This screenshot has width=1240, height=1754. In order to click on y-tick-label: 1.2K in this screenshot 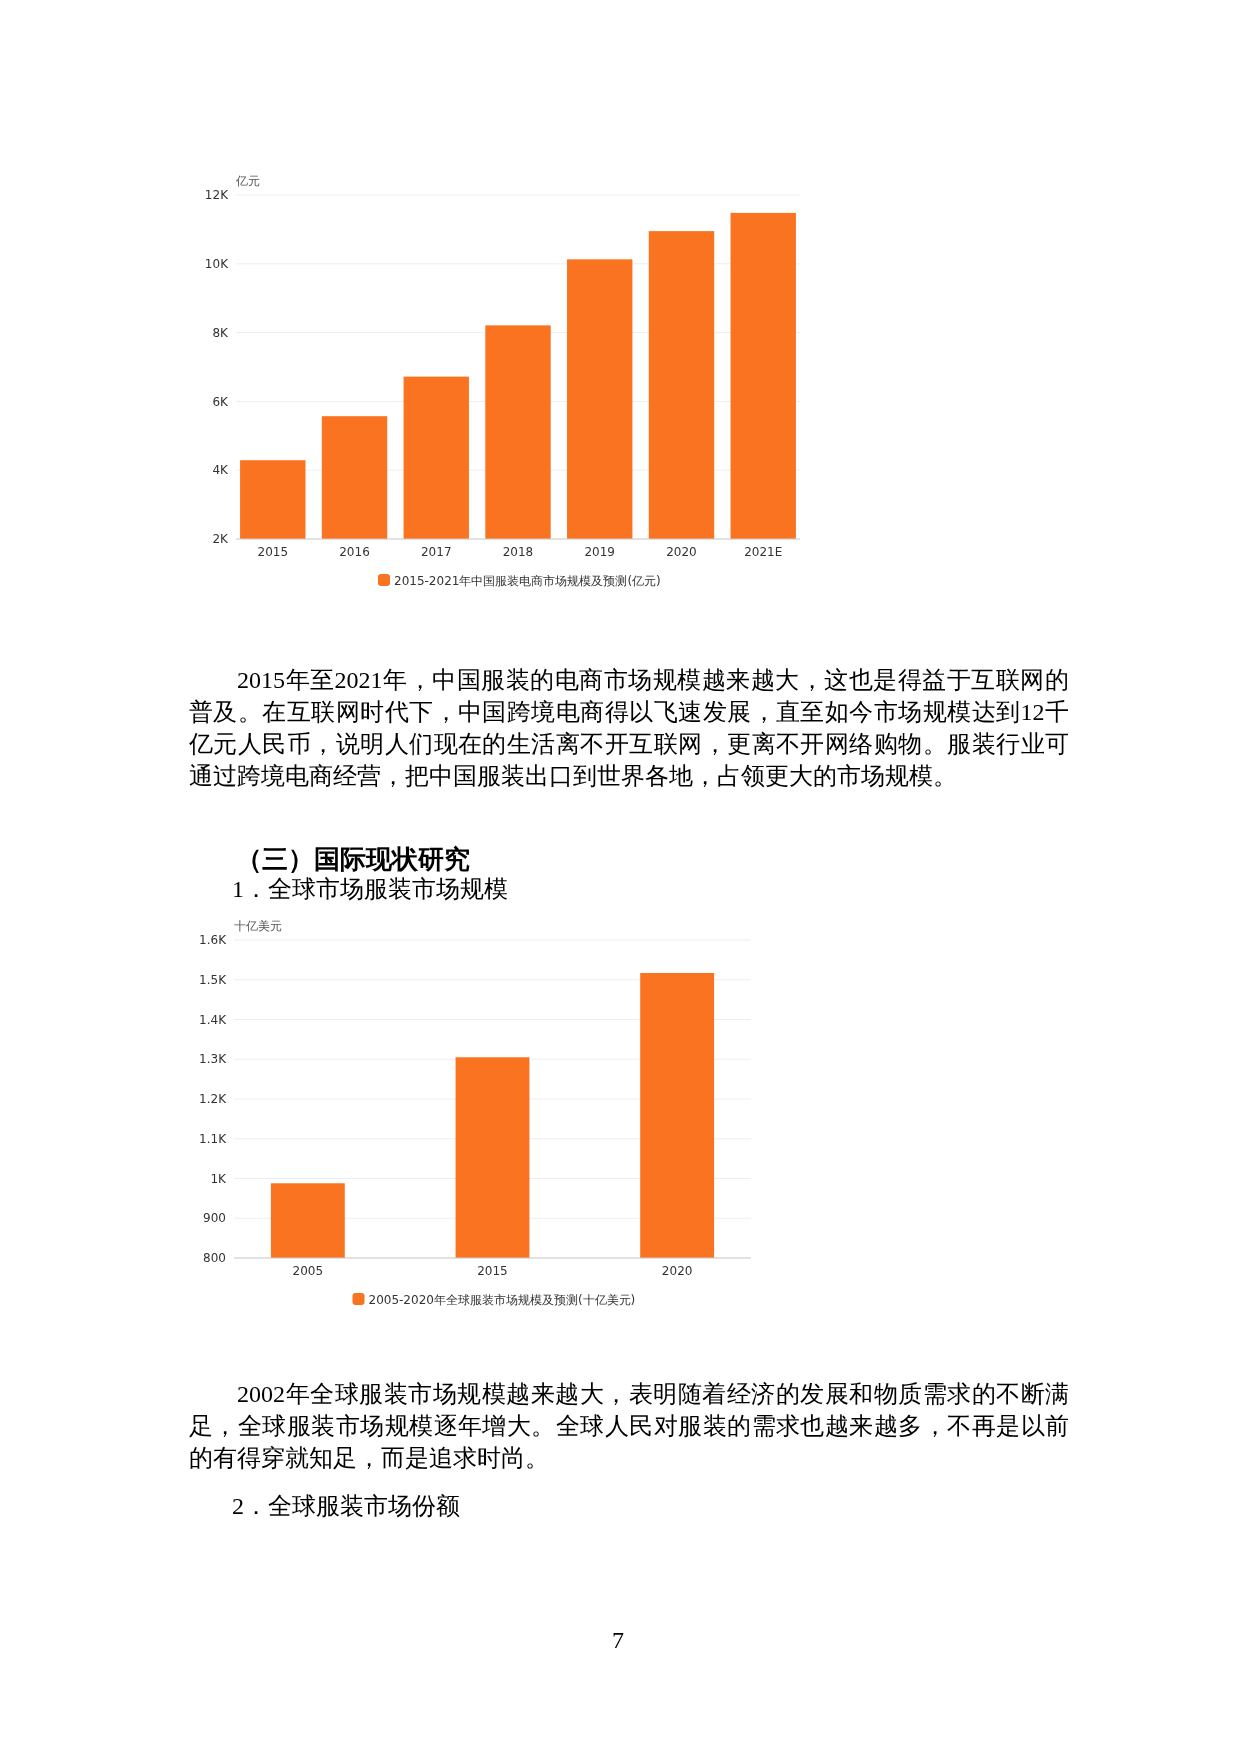, I will do `click(213, 1099)`.